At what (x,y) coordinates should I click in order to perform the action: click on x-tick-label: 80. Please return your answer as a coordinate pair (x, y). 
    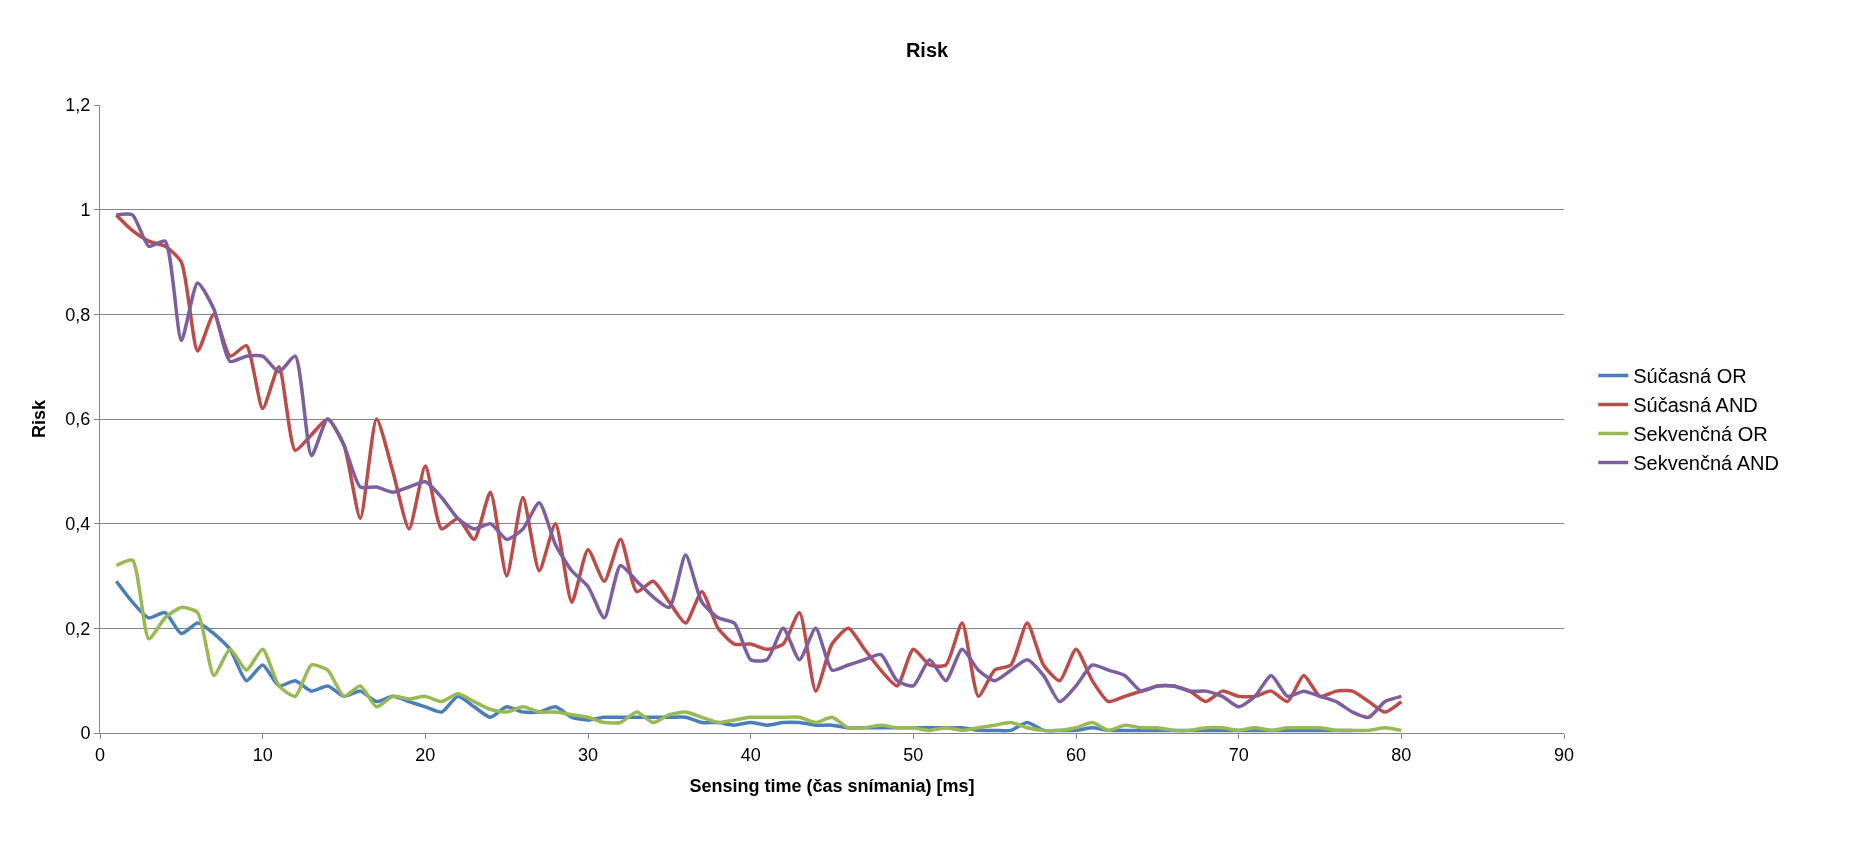
    Looking at the image, I should click on (1401, 754).